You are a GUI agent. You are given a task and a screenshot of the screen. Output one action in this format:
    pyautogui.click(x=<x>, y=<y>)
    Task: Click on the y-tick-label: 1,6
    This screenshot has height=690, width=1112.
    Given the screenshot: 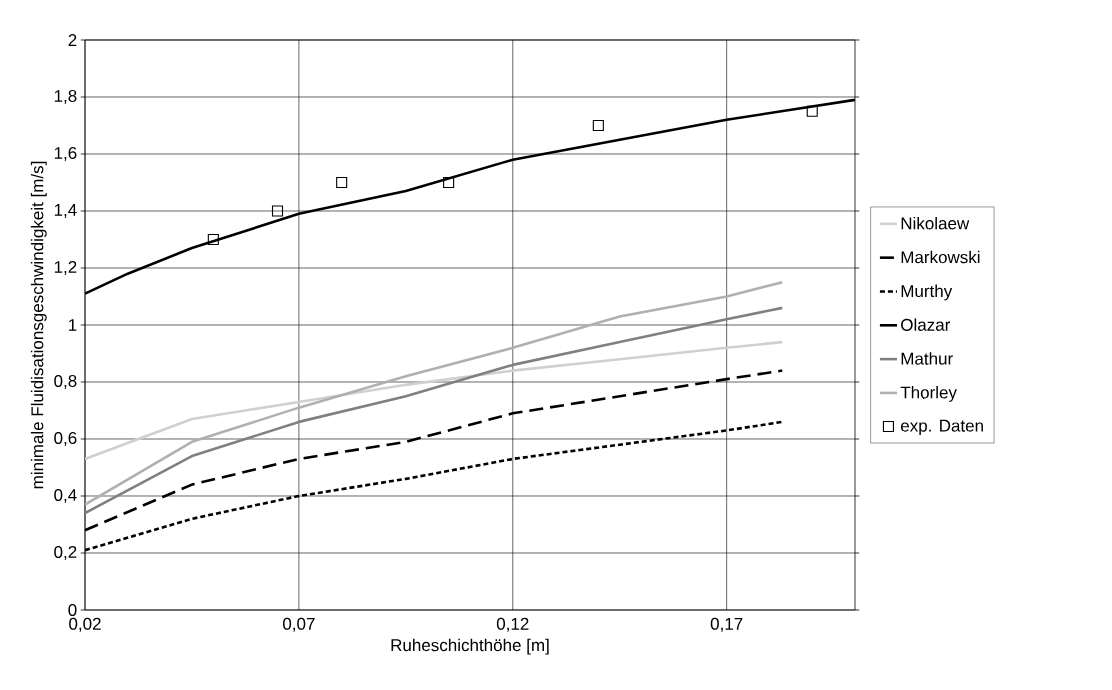 What is the action you would take?
    pyautogui.click(x=65, y=154)
    